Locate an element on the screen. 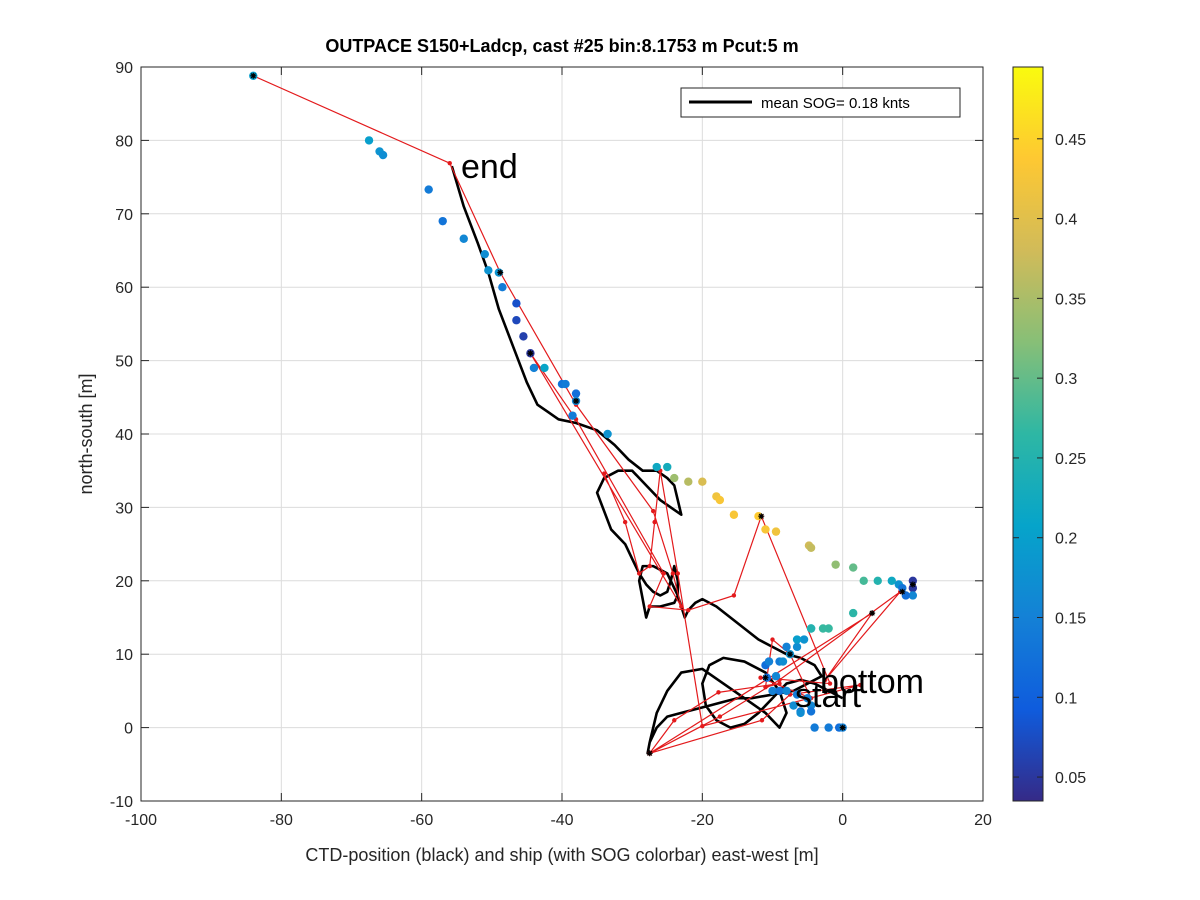 The width and height of the screenshot is (1200, 900). x-tick-label: -60 is located at coordinates (421, 820).